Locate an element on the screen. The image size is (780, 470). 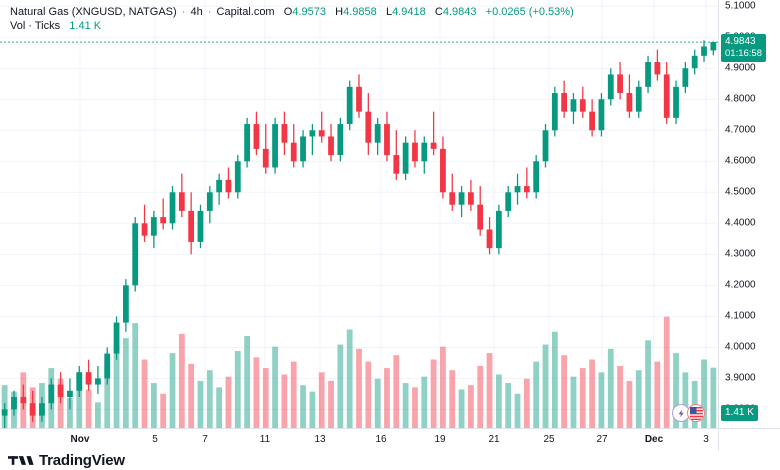
tradingview-logo: TradingView is located at coordinates (66, 460).